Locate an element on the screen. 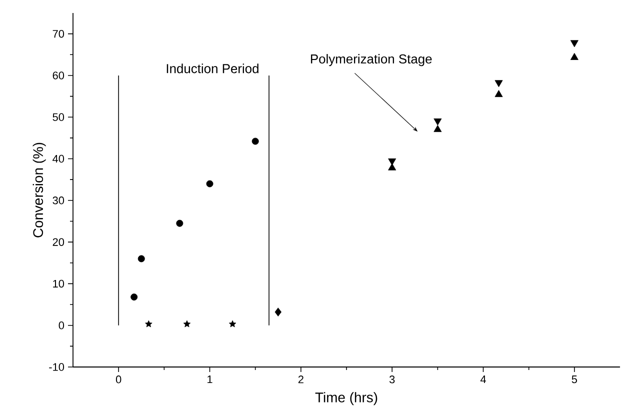 Image resolution: width=621 pixels, height=420 pixels. y-tick-label: 20 is located at coordinates (58, 242).